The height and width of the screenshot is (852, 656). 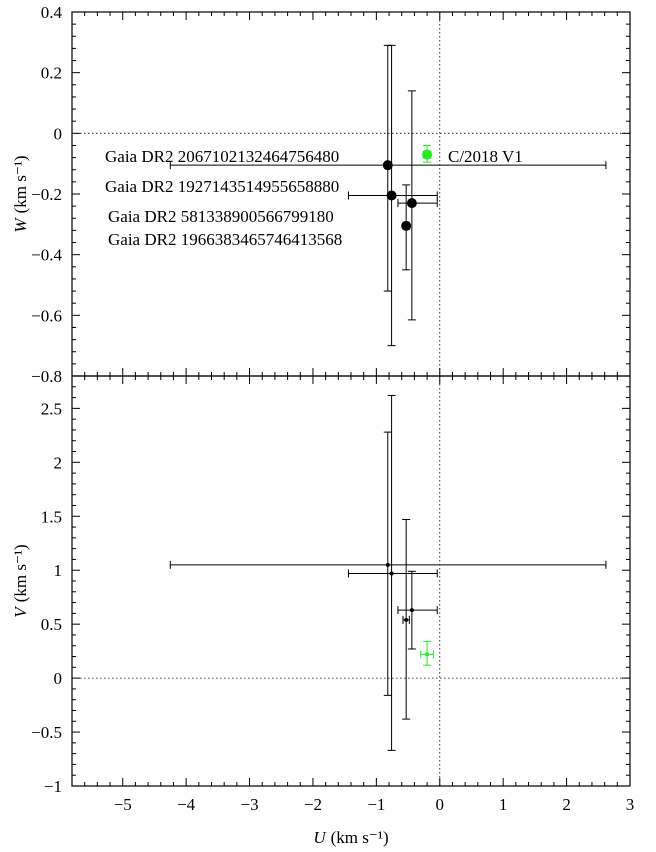 What do you see at coordinates (46, 194) in the screenshot?
I see `y-tick-label: −0.2` at bounding box center [46, 194].